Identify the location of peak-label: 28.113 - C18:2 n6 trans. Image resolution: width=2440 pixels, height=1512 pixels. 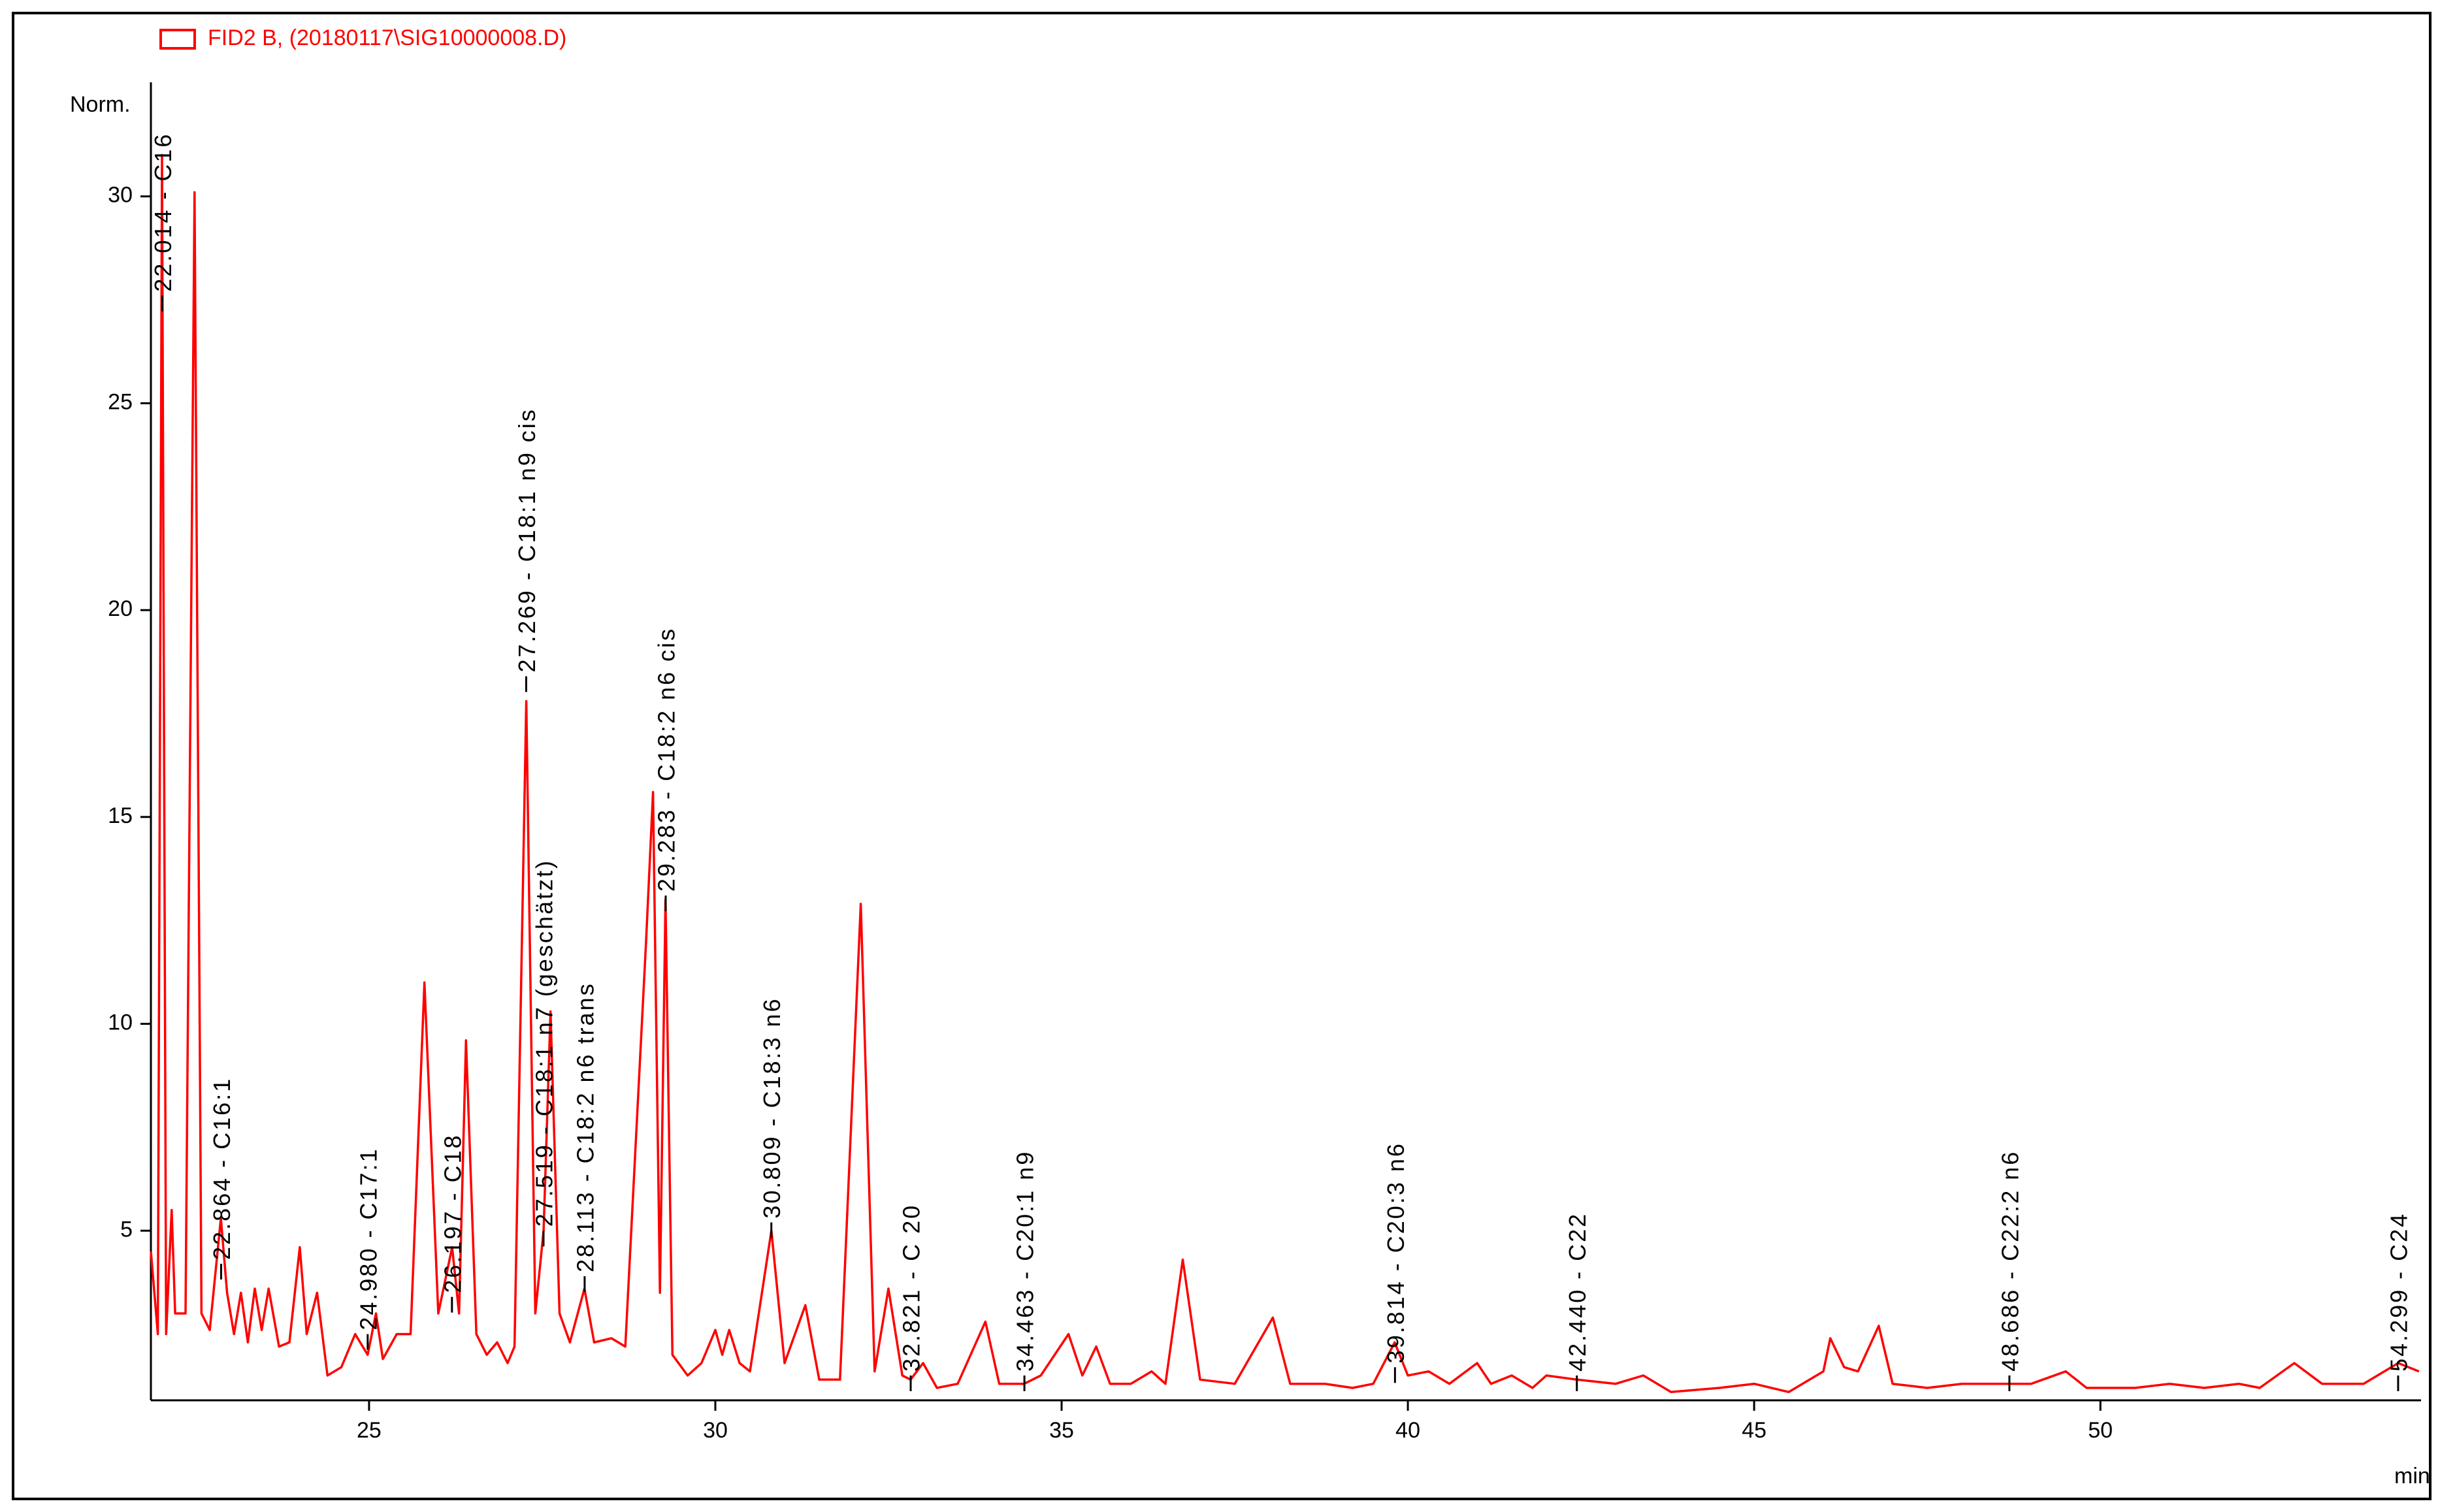
(585, 1127).